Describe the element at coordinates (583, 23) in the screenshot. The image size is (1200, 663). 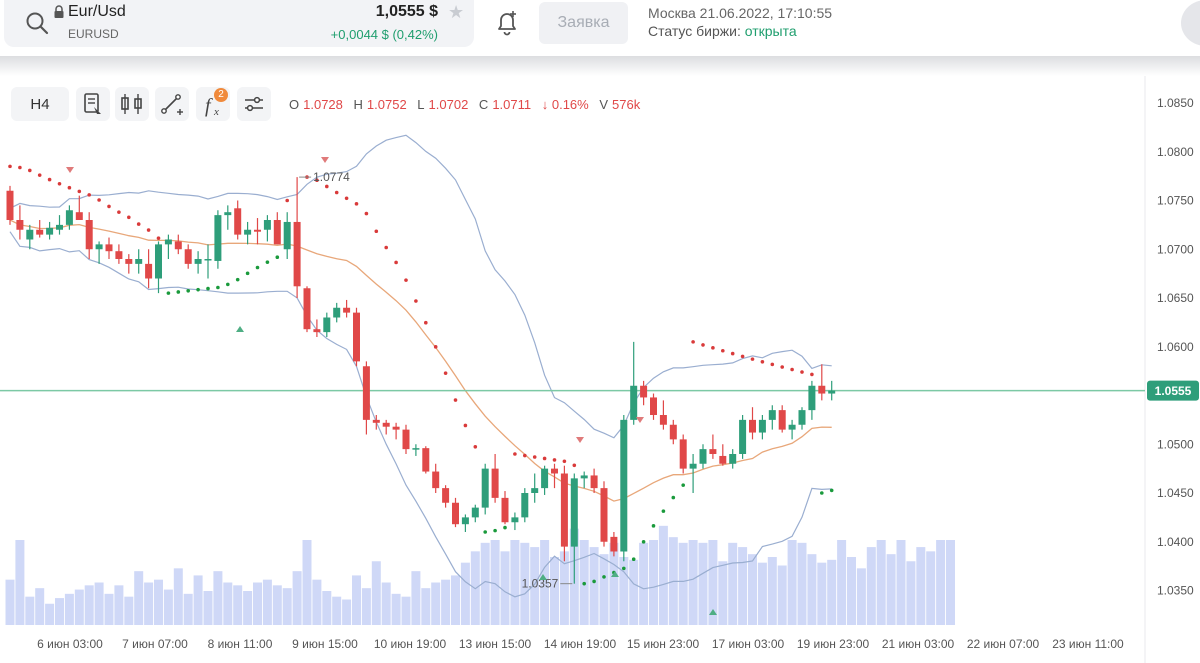
I see `order-button: Заявка` at that location.